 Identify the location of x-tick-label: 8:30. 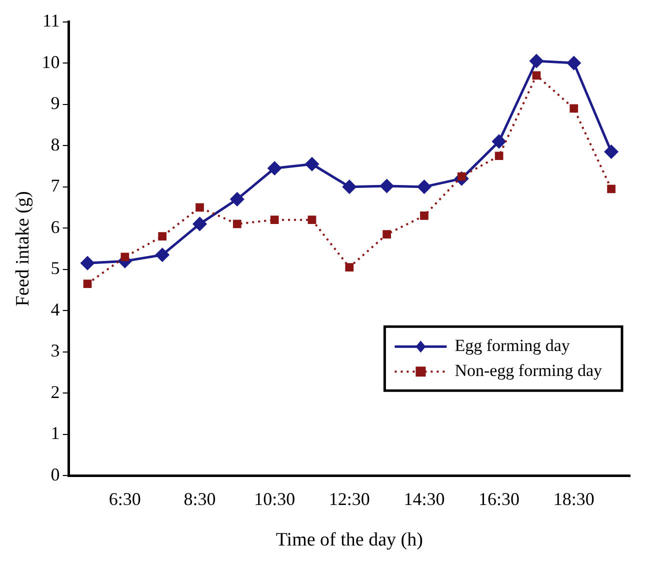
(200, 499).